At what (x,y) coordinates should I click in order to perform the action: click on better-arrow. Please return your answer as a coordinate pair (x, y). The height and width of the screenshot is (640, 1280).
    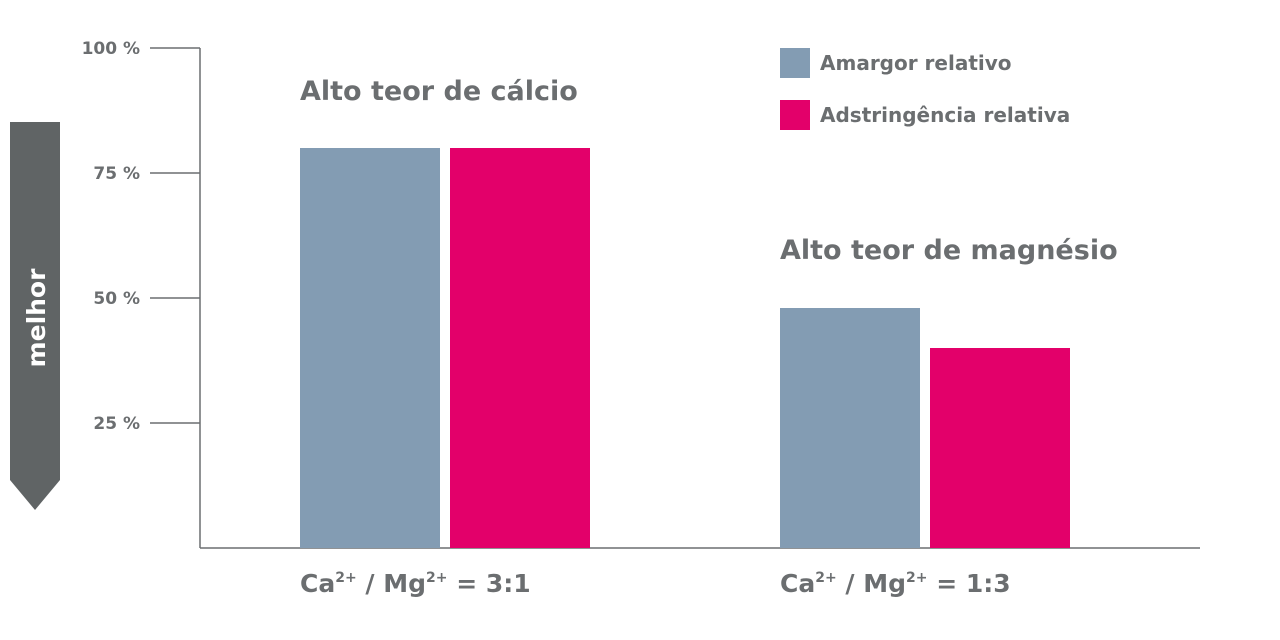
    Looking at the image, I should click on (35, 316).